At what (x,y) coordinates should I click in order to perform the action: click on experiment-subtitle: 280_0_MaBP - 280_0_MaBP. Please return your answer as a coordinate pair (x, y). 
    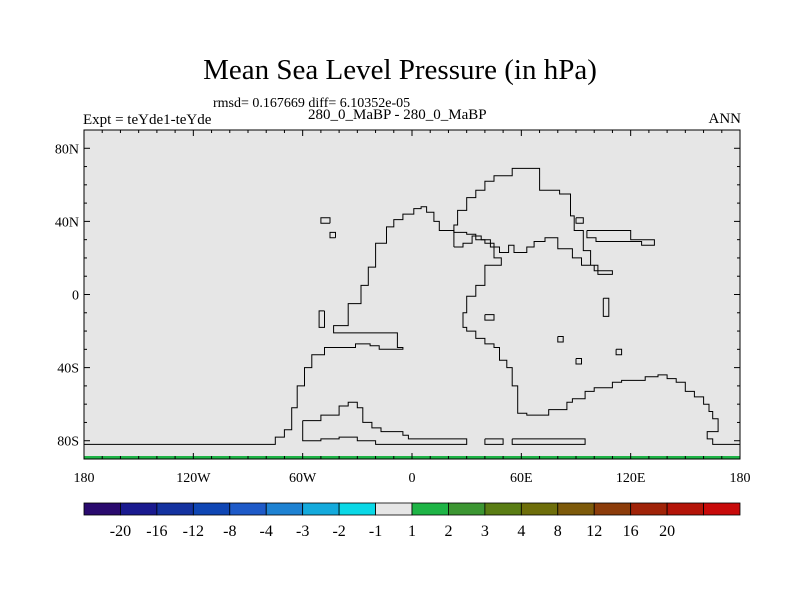
    Looking at the image, I should click on (397, 115).